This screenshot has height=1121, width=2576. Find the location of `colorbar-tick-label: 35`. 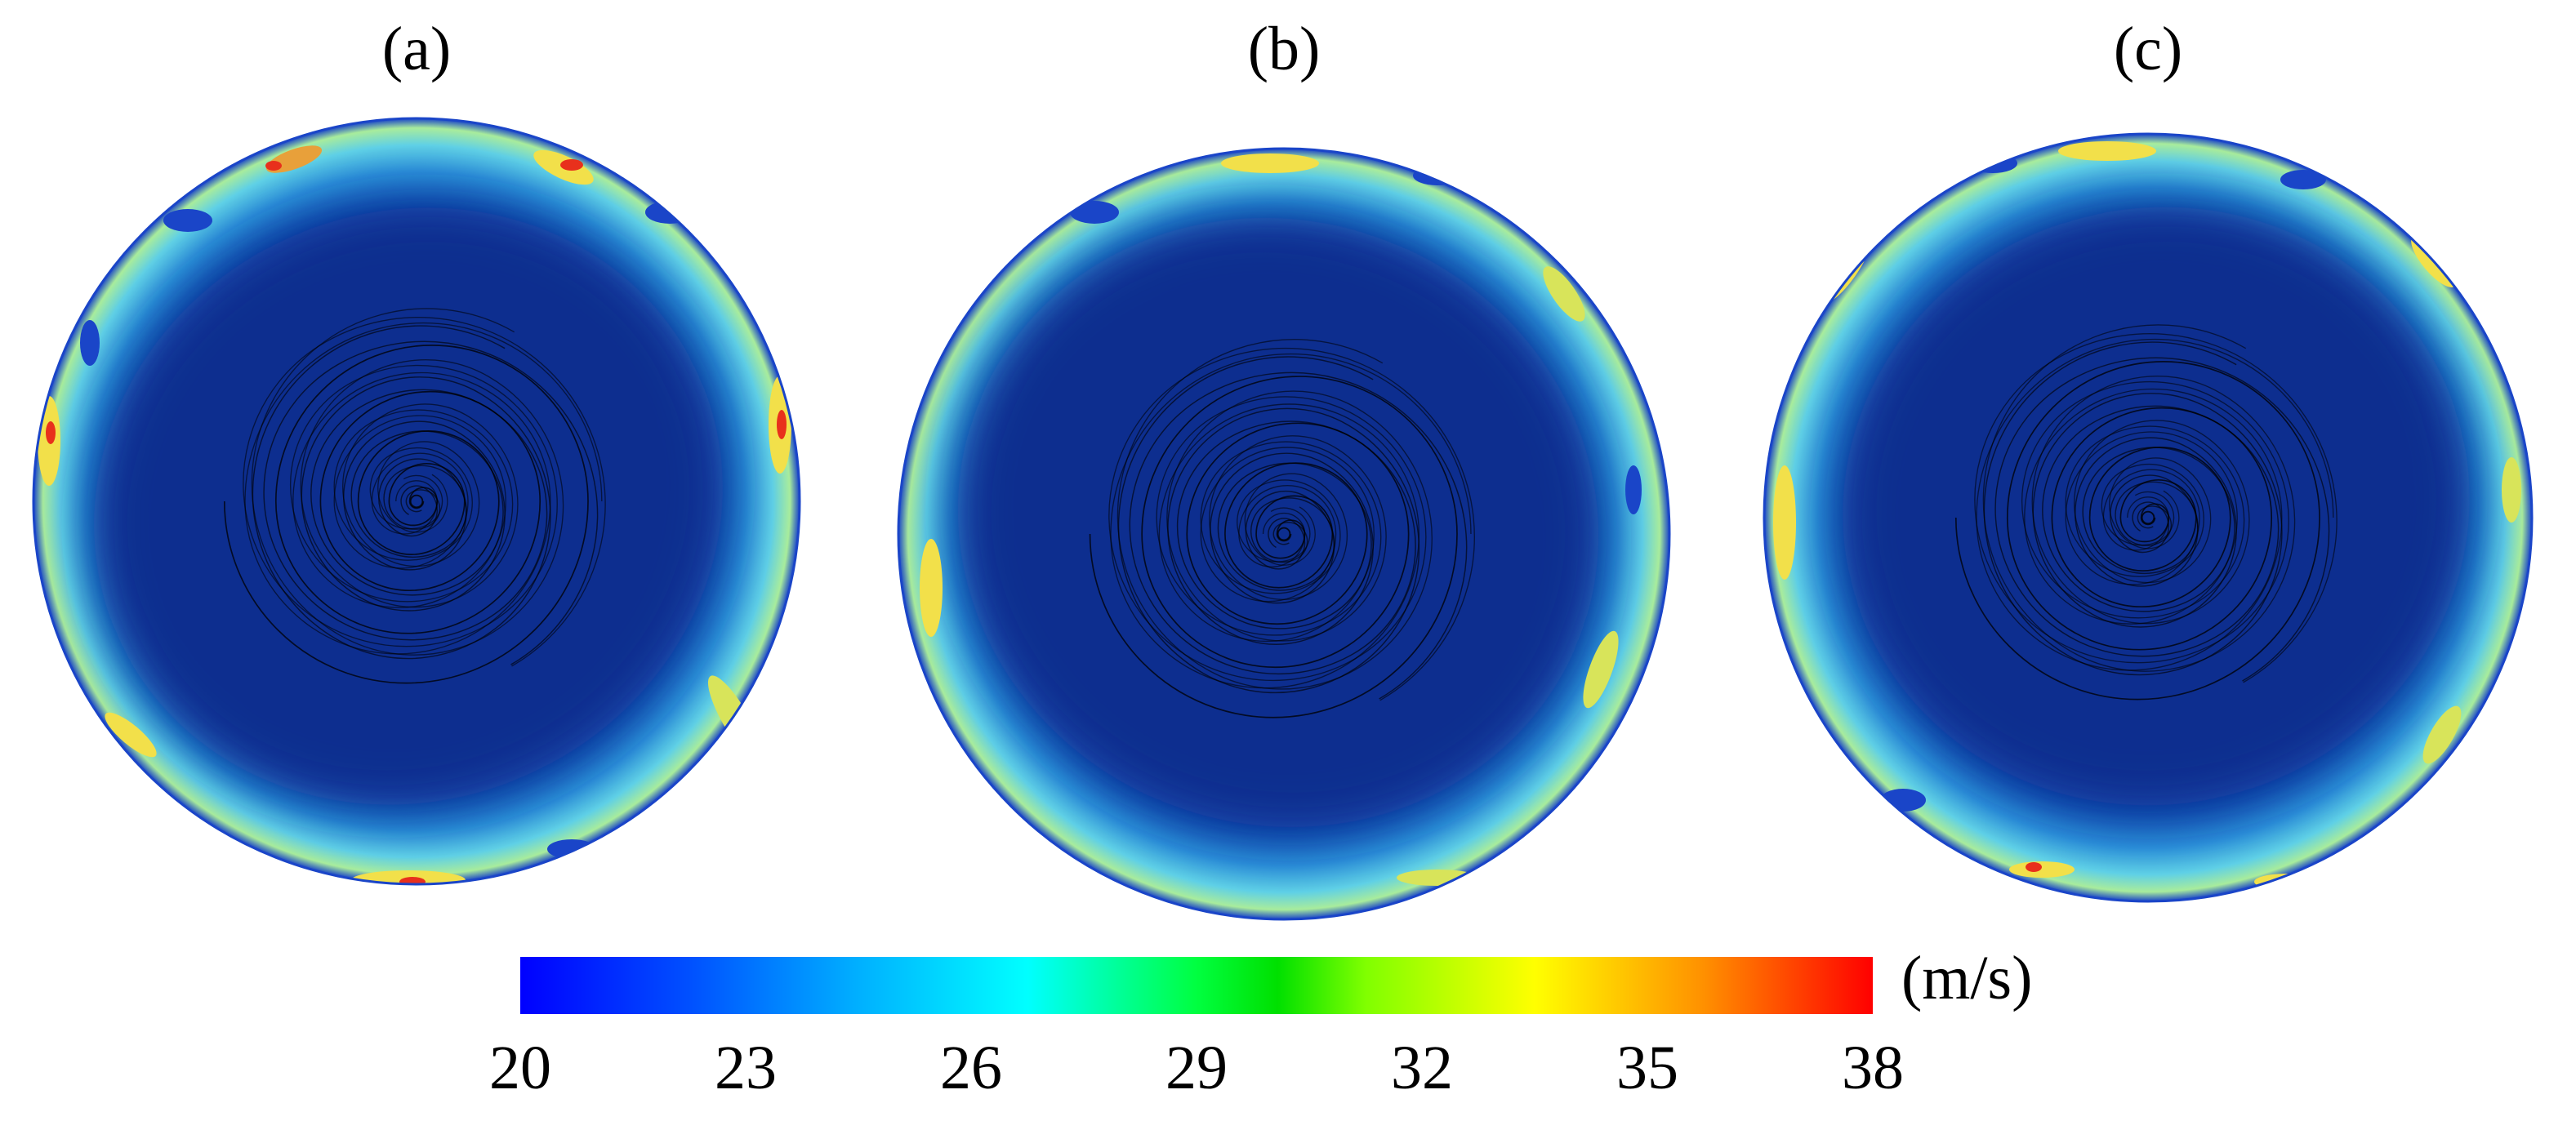

colorbar-tick-label: 35 is located at coordinates (1647, 1068).